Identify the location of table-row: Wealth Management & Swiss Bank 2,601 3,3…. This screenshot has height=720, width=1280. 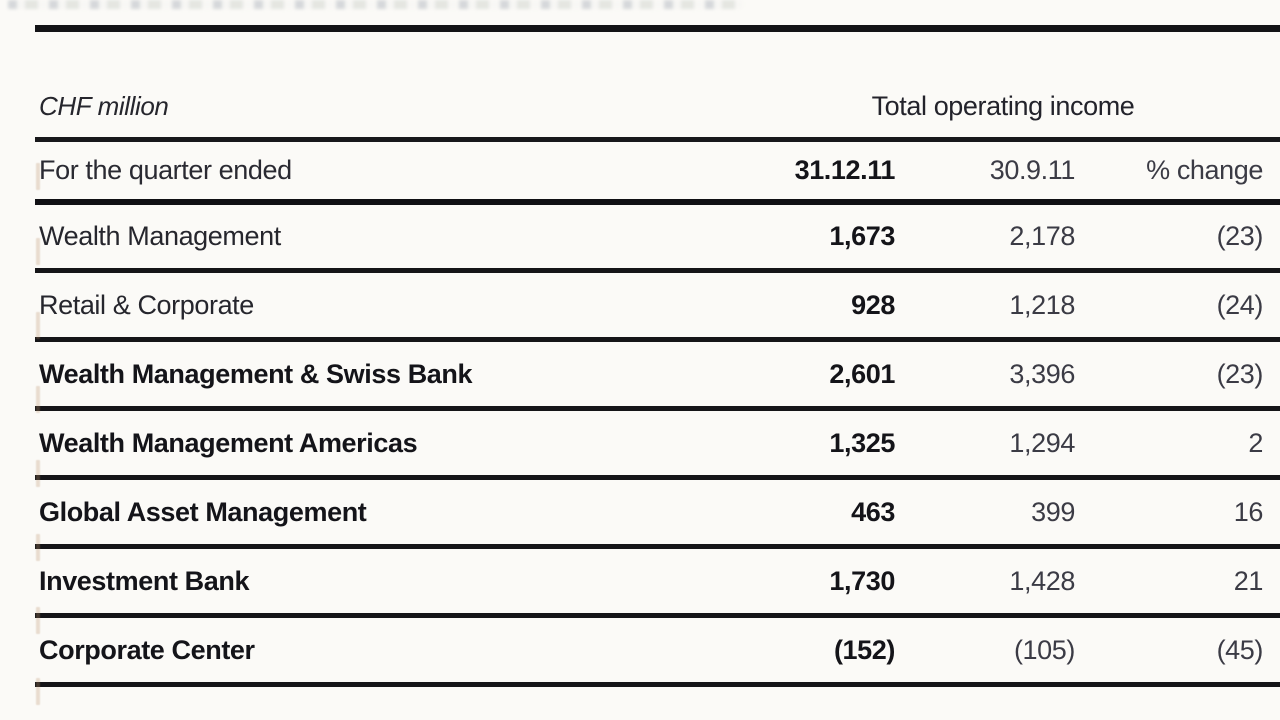
(657, 374).